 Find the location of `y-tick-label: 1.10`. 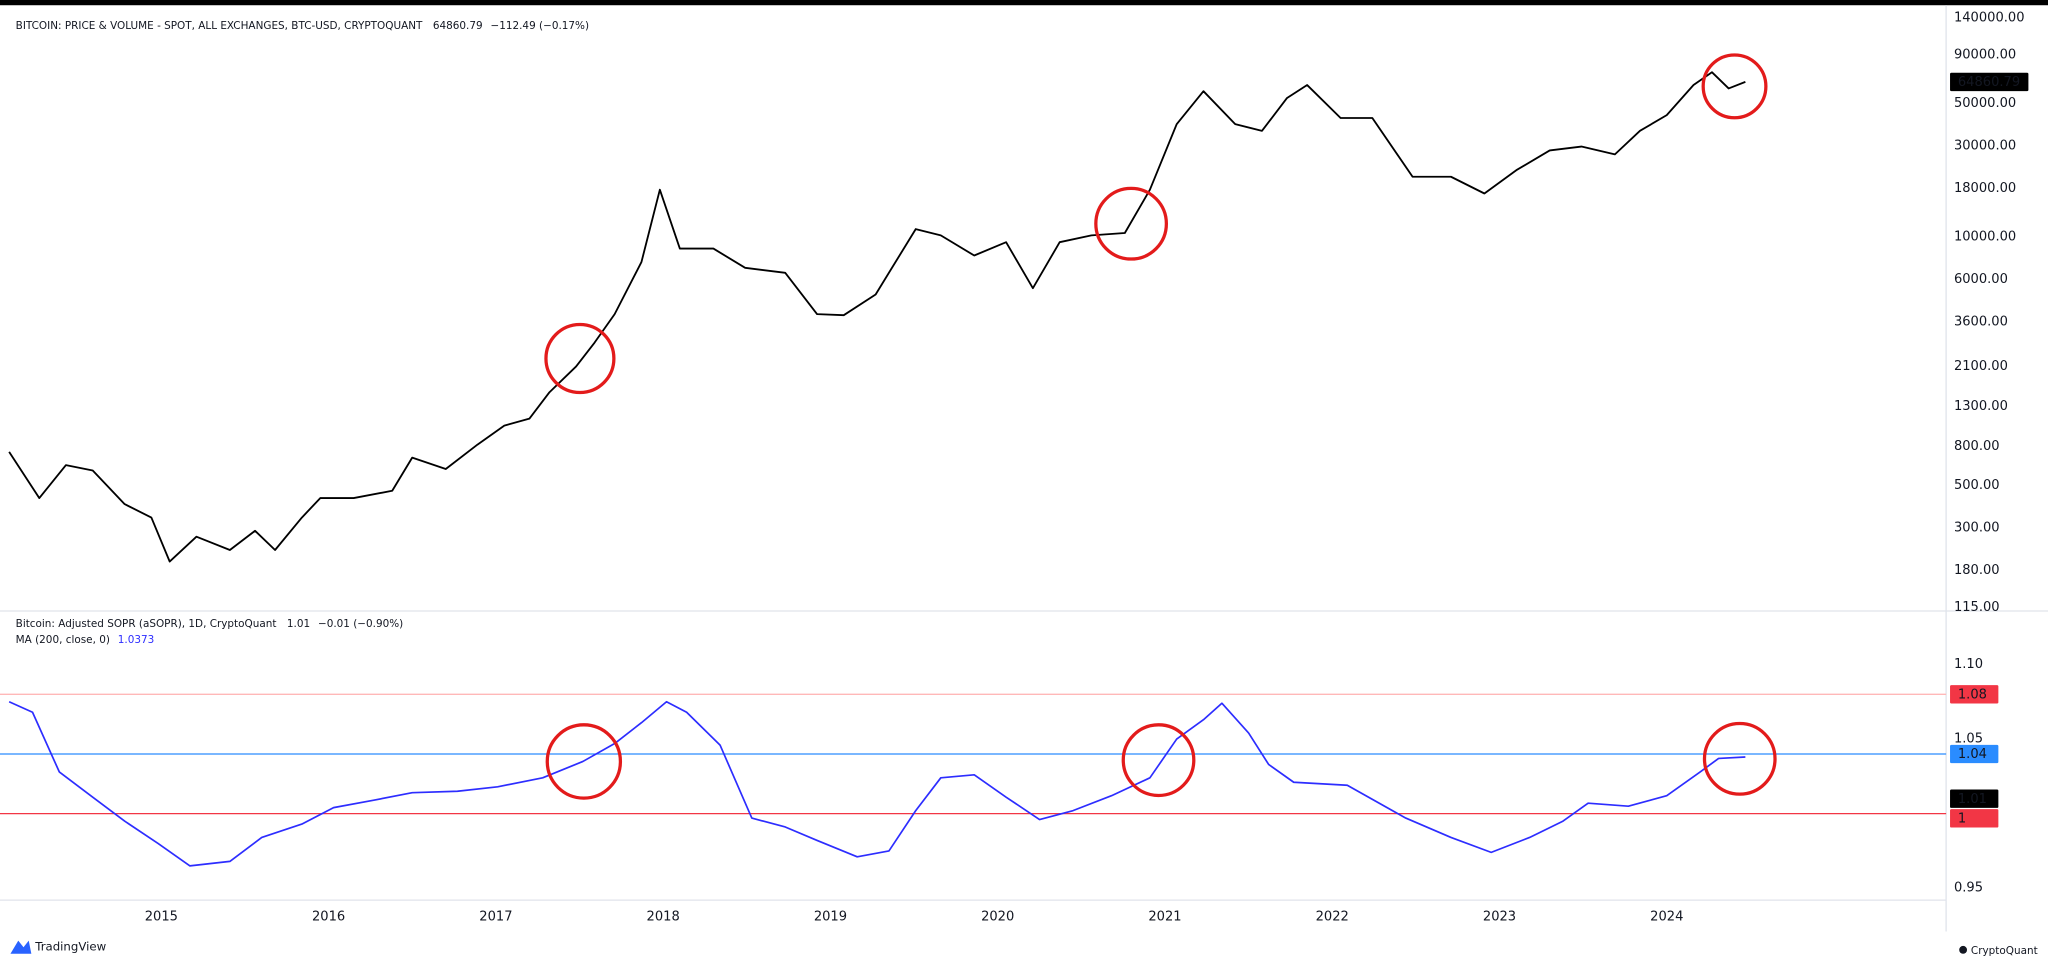

y-tick-label: 1.10 is located at coordinates (1968, 664).